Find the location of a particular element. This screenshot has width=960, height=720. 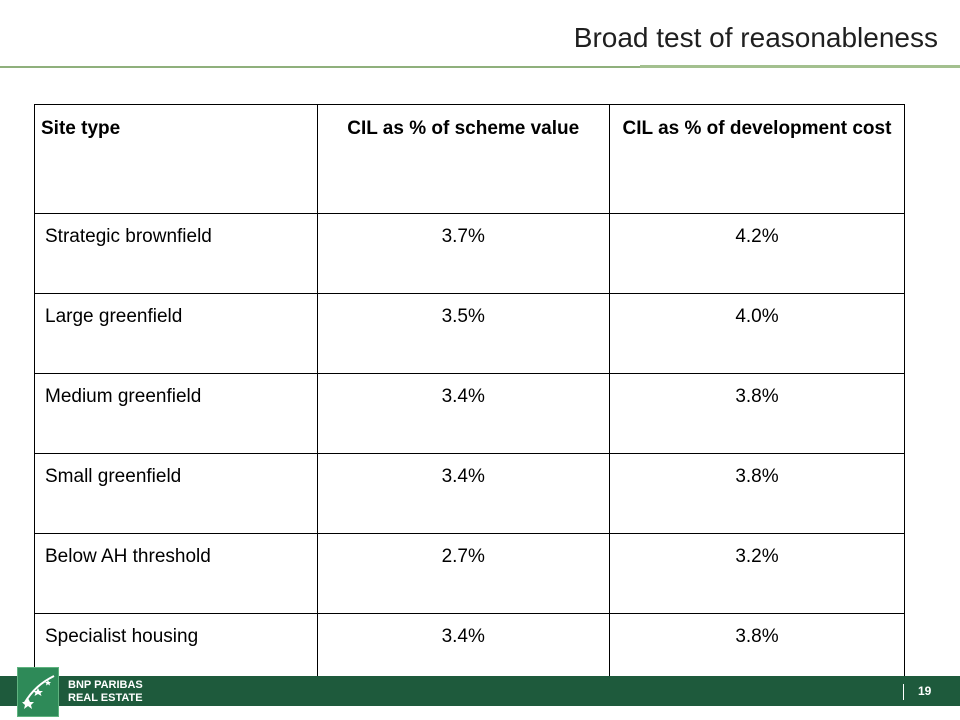

site-type-cell: Small greenfield is located at coordinates (176, 493).